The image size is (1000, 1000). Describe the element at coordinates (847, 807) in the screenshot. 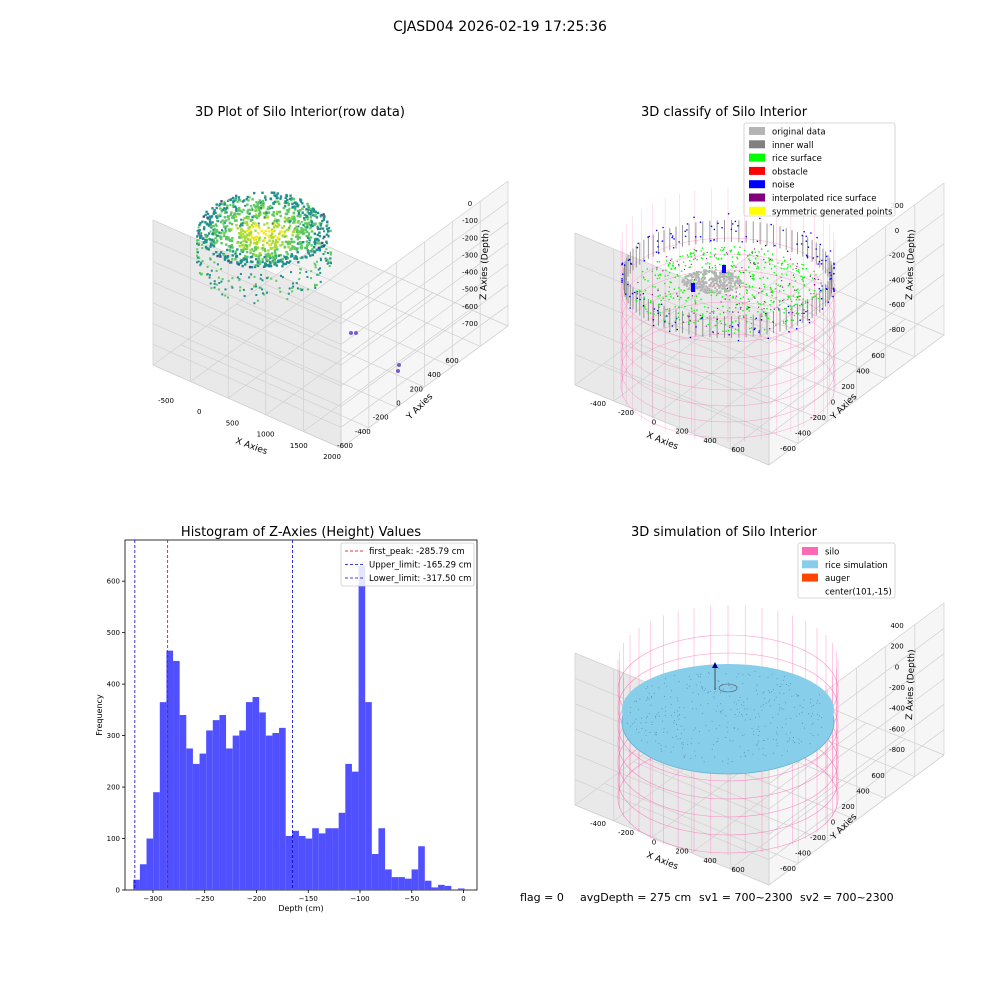

I see `tick-label: 200` at that location.